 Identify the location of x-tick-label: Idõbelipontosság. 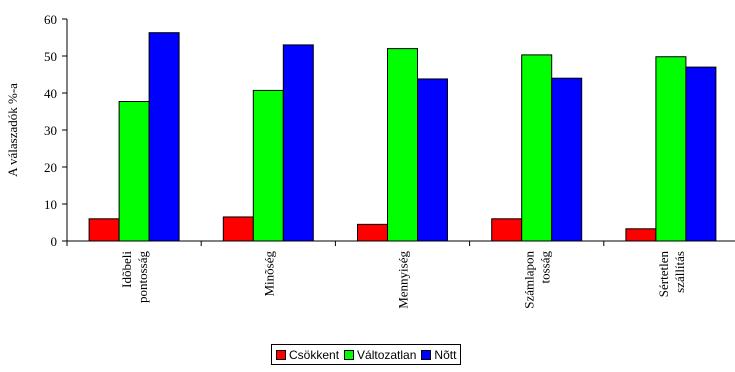
(134, 277).